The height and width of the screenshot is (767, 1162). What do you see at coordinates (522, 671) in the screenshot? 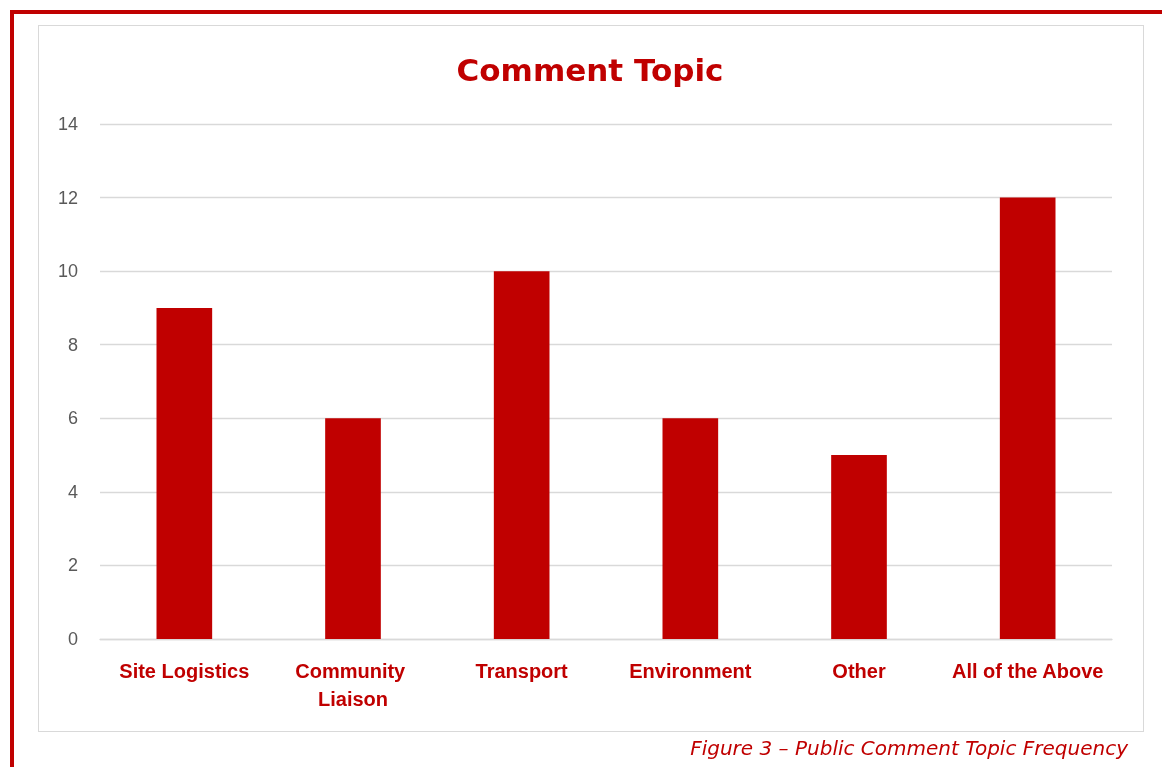
I see `x-tick-label: Transport` at bounding box center [522, 671].